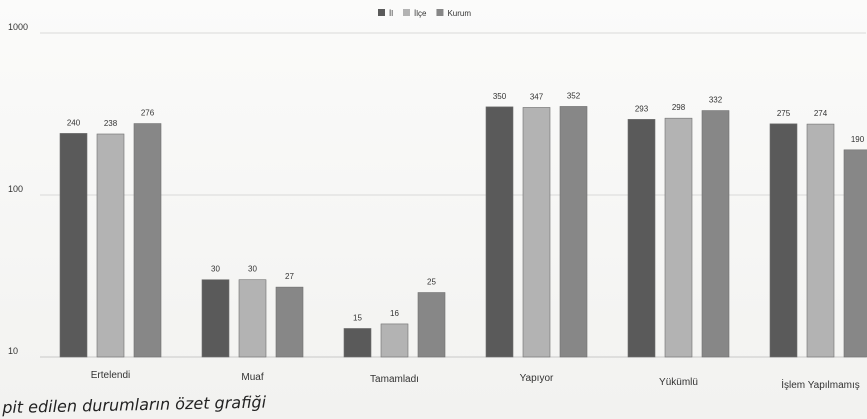 The width and height of the screenshot is (867, 419). What do you see at coordinates (537, 96) in the screenshot?
I see `data-label: 347` at bounding box center [537, 96].